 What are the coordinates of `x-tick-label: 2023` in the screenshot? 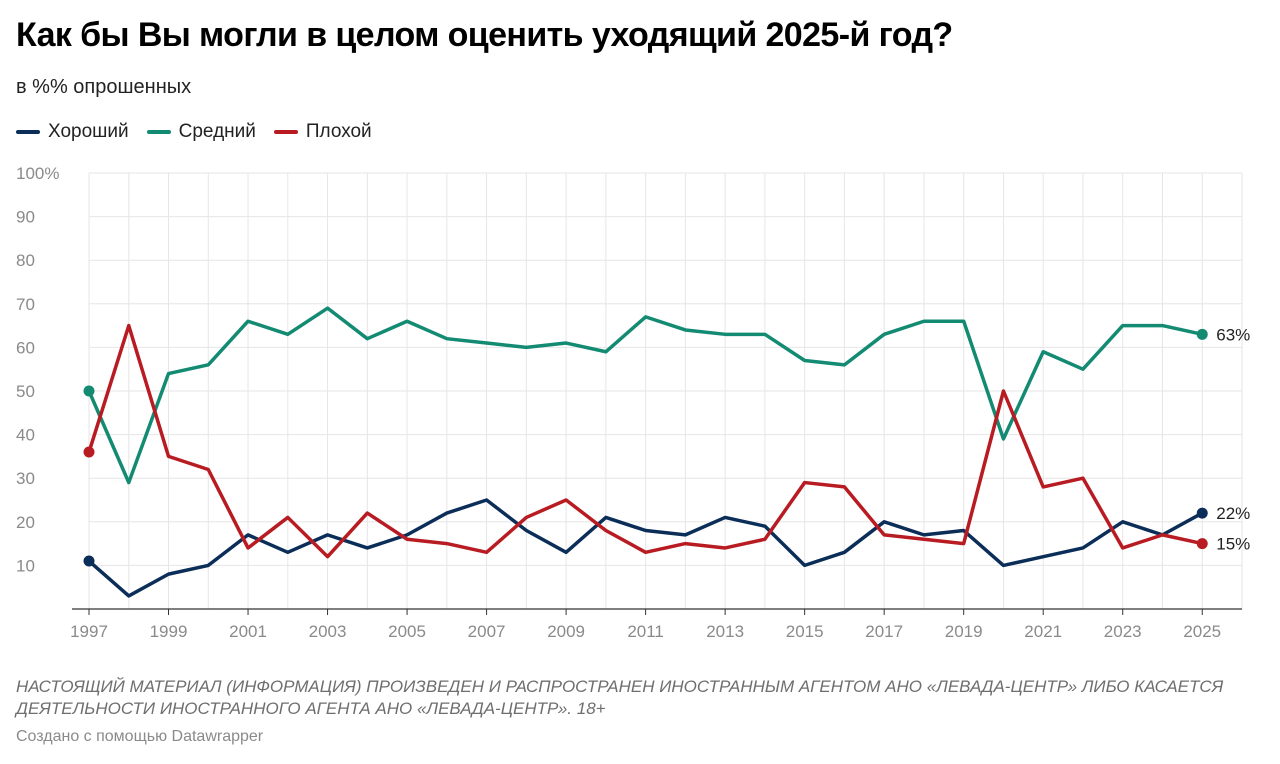 It's located at (1123, 631).